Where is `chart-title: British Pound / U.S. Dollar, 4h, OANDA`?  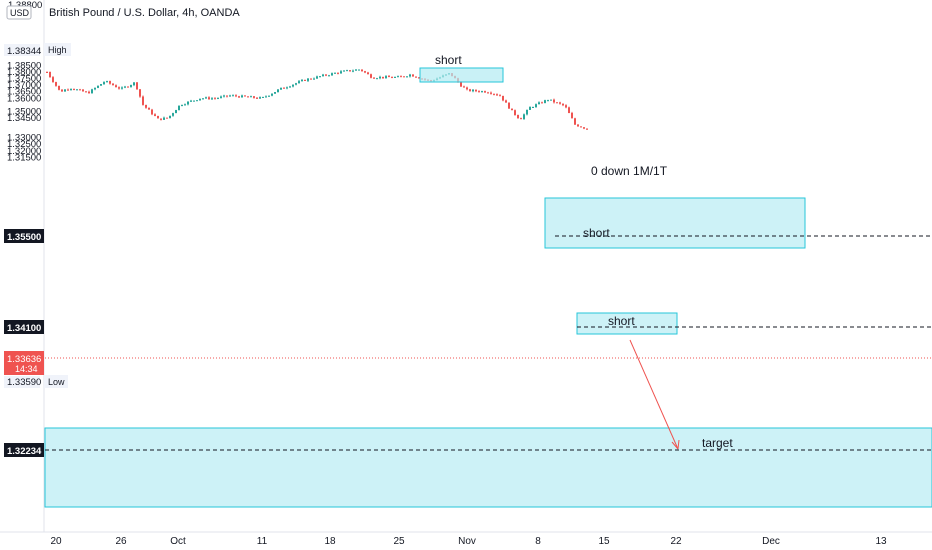
chart-title: British Pound / U.S. Dollar, 4h, OANDA is located at coordinates (144, 13).